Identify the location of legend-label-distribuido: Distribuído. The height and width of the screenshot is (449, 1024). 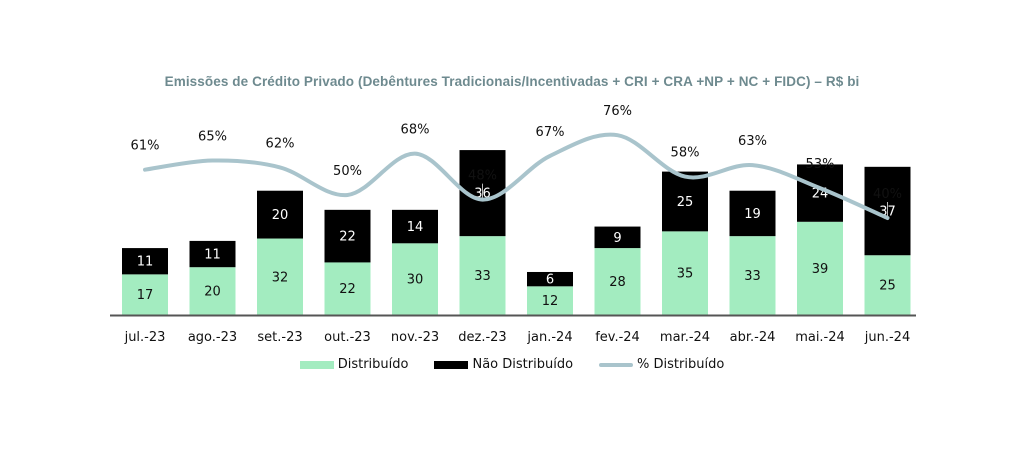
(373, 364).